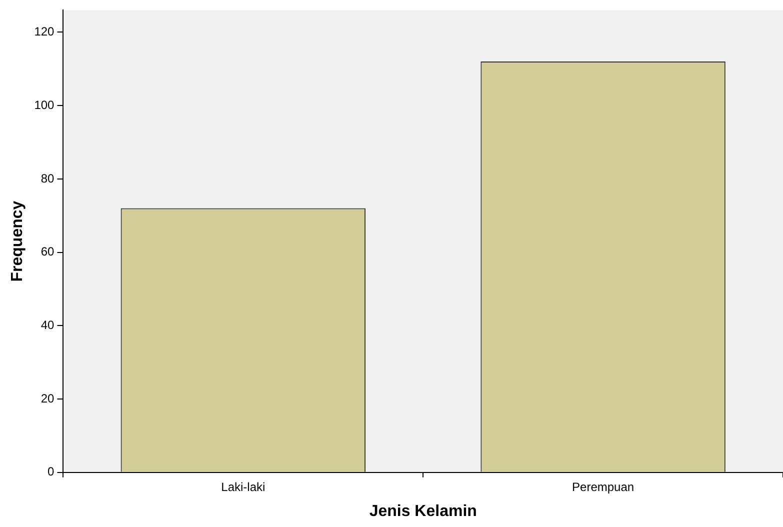 The image size is (783, 527). Describe the element at coordinates (44, 105) in the screenshot. I see `y-tick-label: 100` at that location.